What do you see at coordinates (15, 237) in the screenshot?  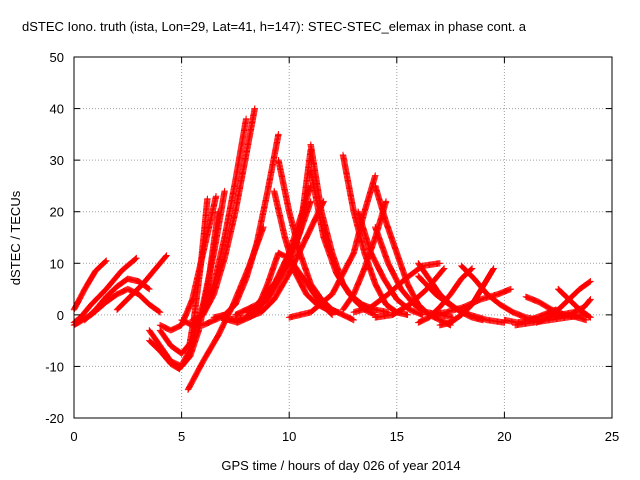 I see `y-axis-label: dSTEC / TECUs` at bounding box center [15, 237].